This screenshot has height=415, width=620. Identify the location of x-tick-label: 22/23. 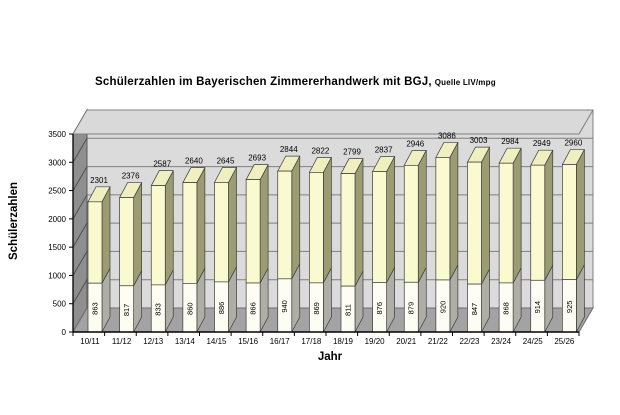
(469, 341).